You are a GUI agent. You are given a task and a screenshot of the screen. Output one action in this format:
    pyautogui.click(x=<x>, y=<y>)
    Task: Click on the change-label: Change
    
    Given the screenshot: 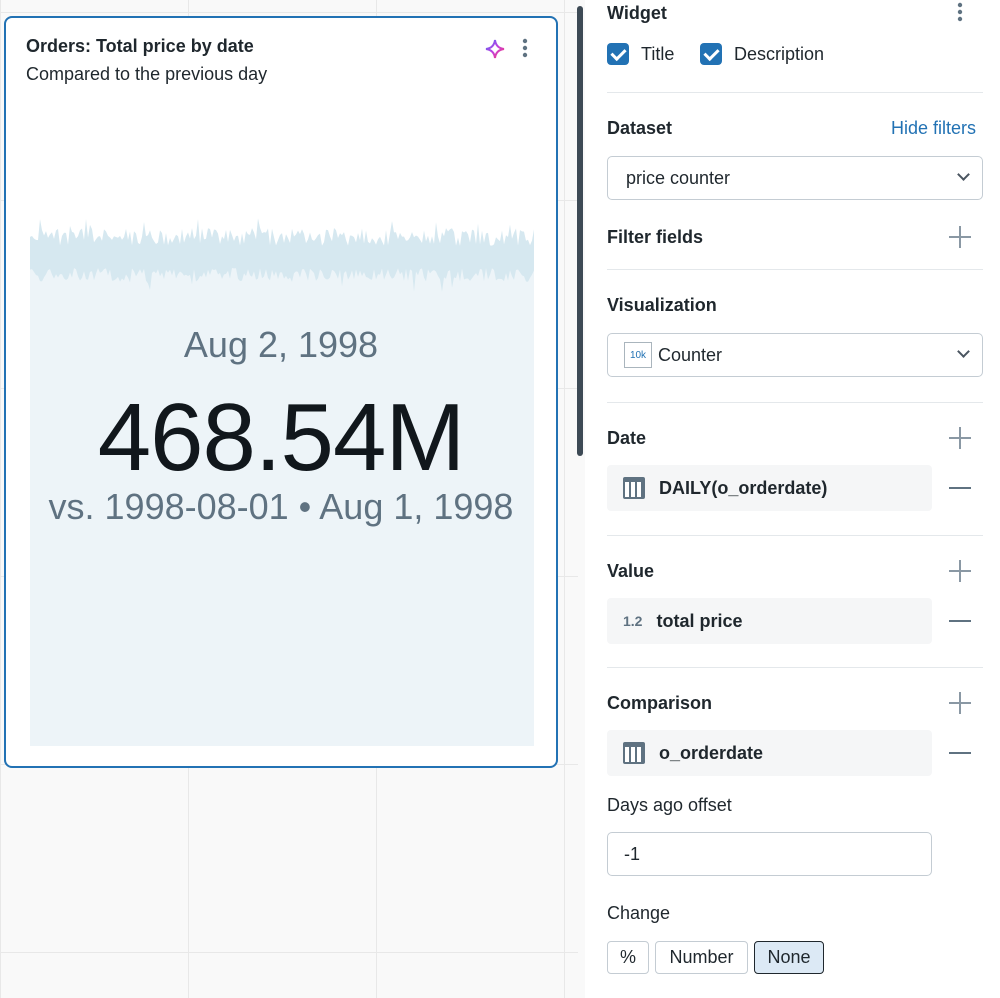 What is the action you would take?
    pyautogui.click(x=639, y=913)
    